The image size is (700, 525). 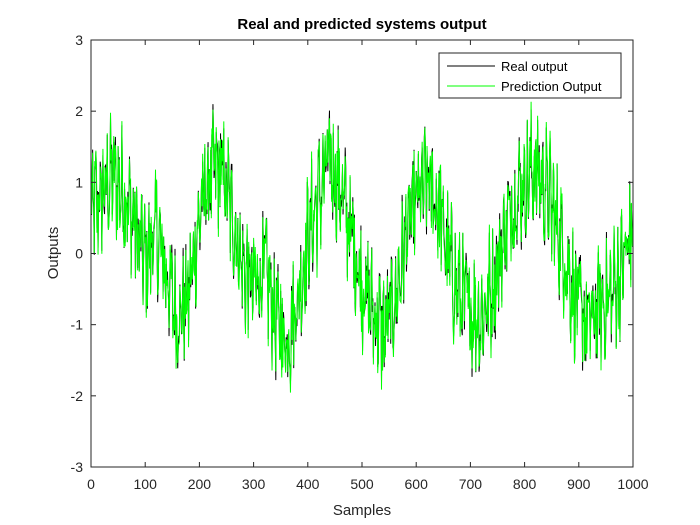 I want to click on y-tick-label: 2, so click(x=79, y=111).